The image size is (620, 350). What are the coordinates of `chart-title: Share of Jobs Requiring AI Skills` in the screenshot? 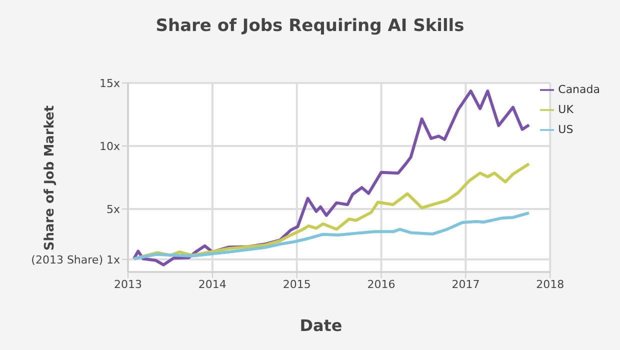 It's located at (310, 26).